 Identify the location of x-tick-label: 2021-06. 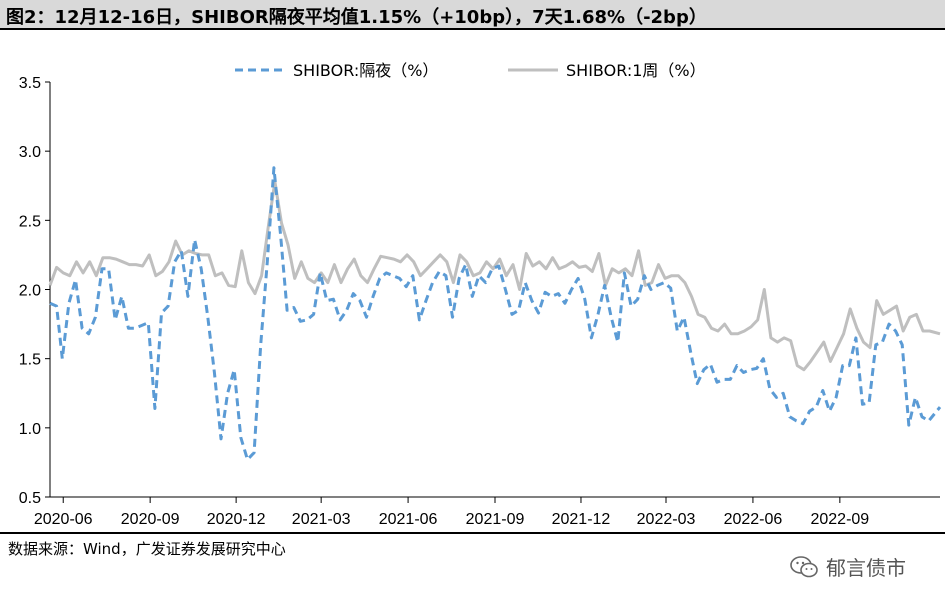
(408, 519).